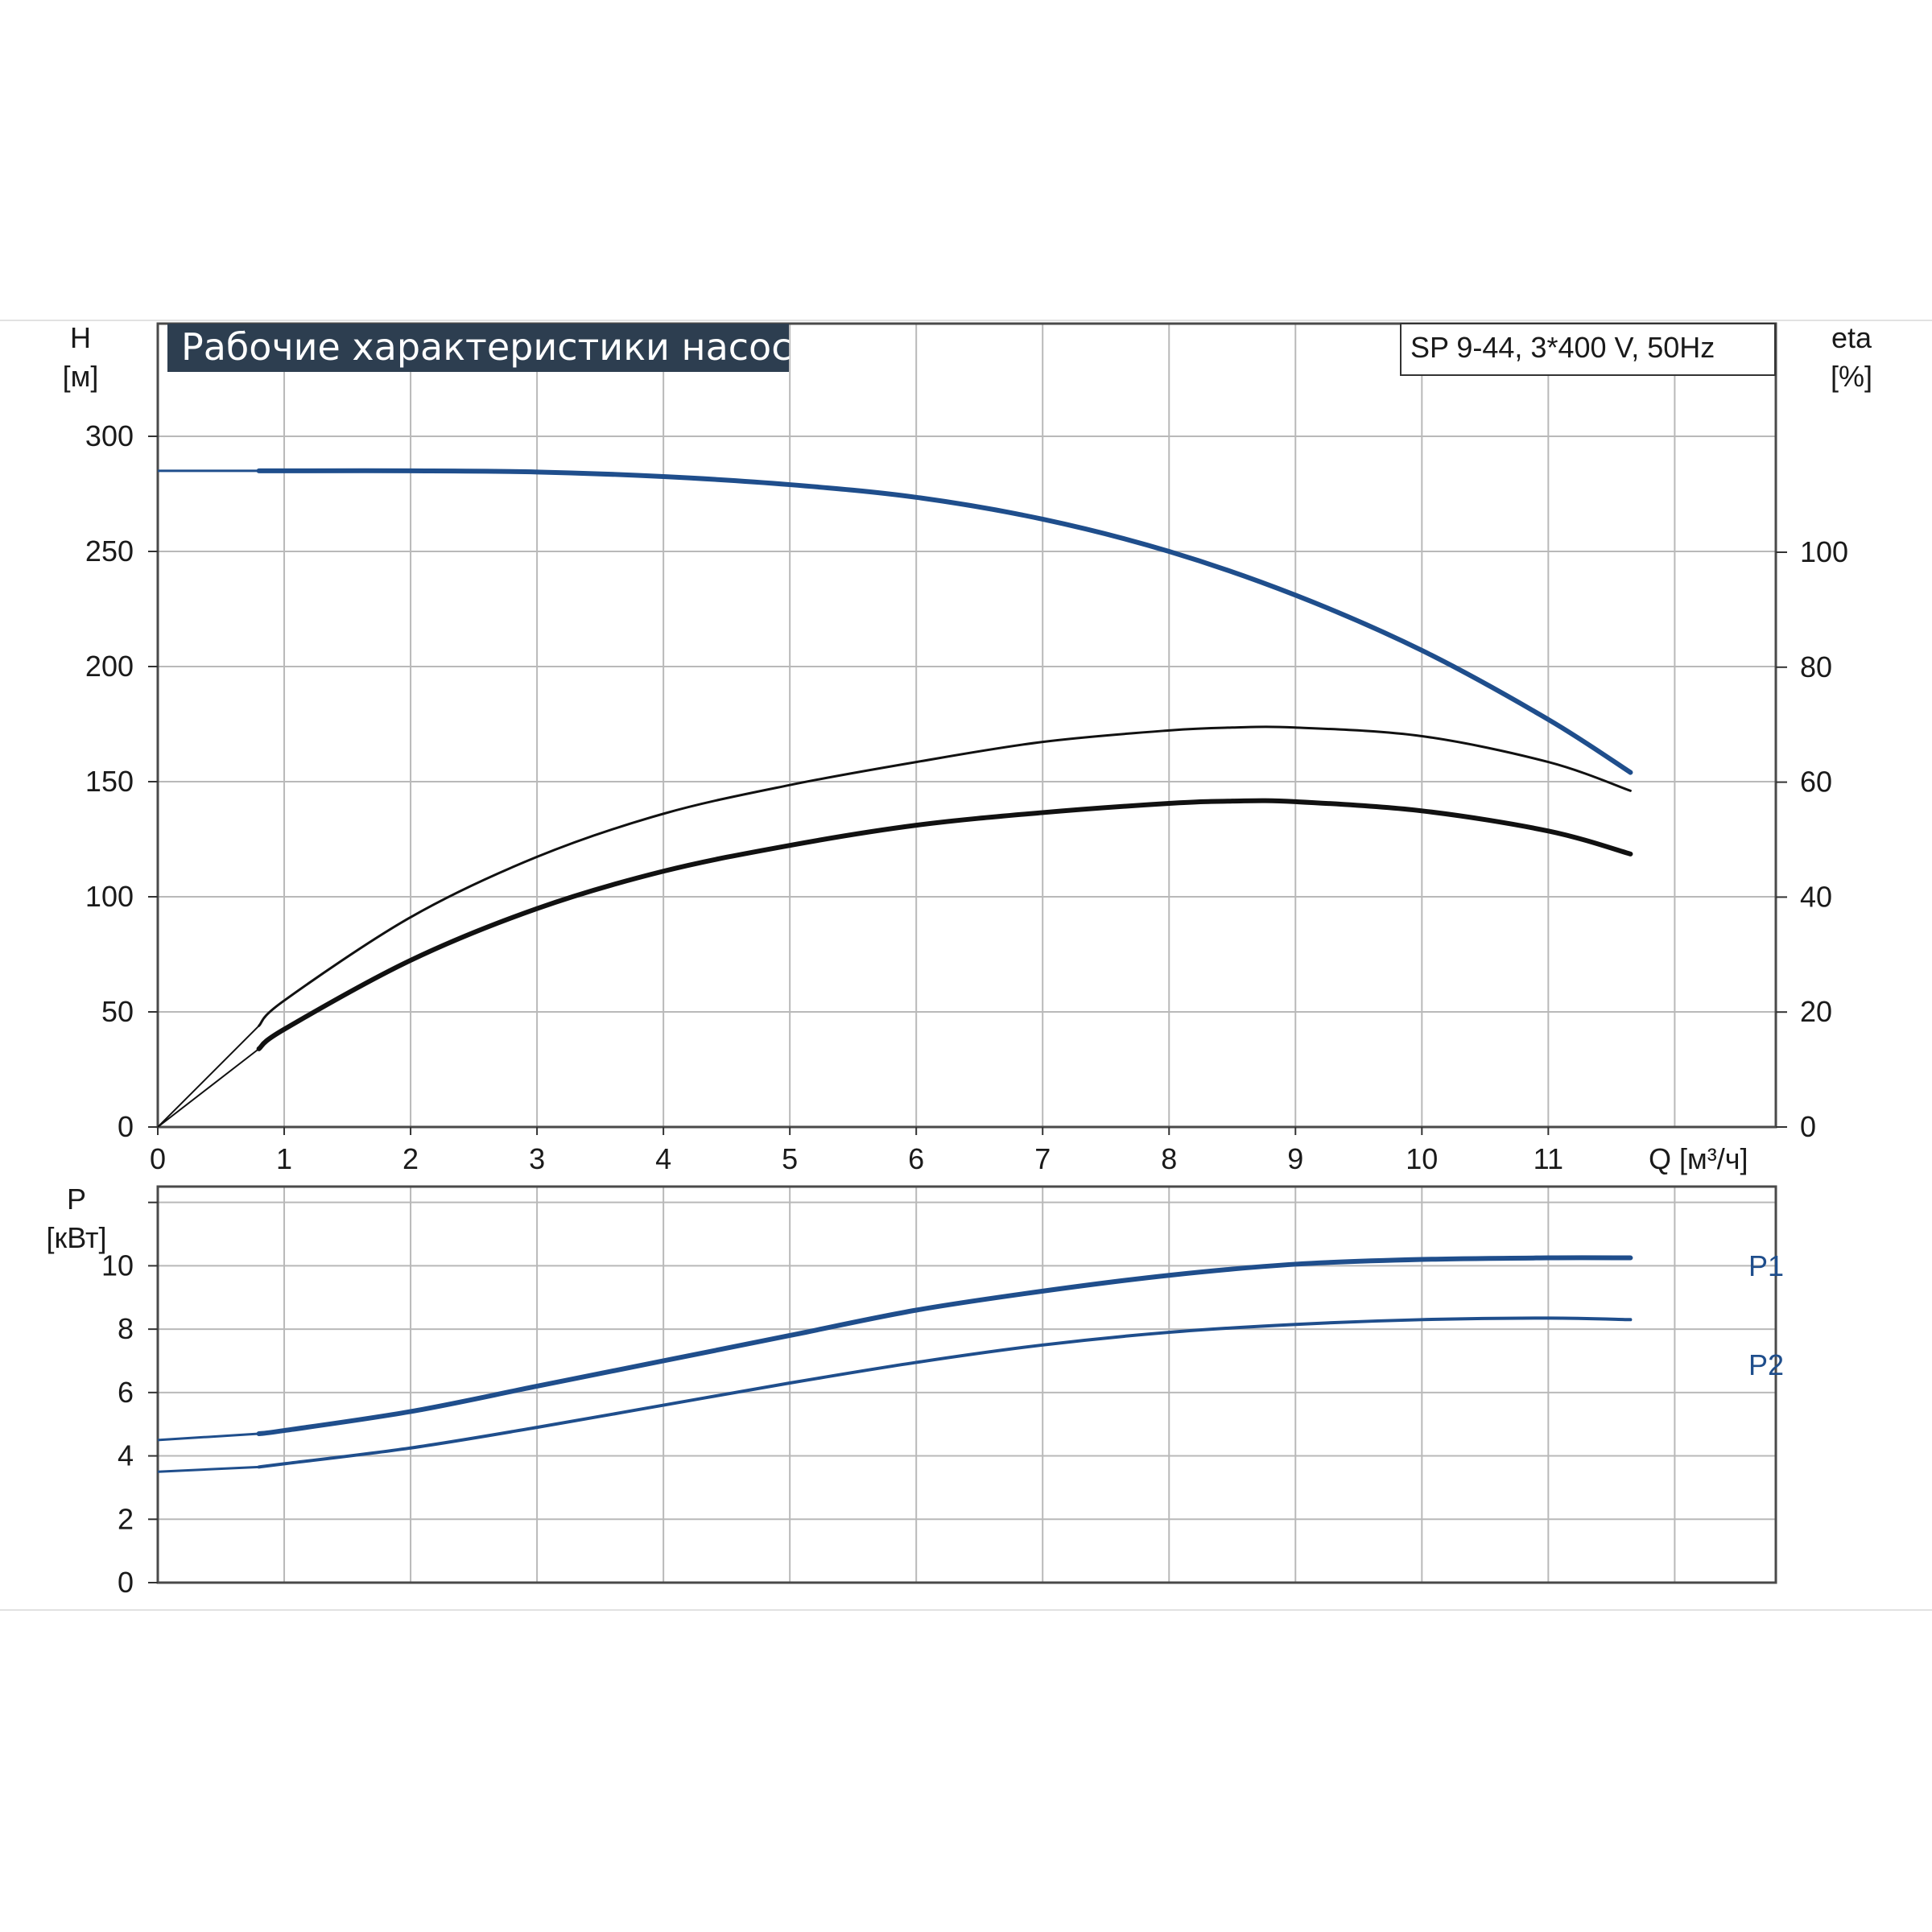 The width and height of the screenshot is (1932, 1932). Describe the element at coordinates (1816, 896) in the screenshot. I see `eta-tick-label: 40` at that location.